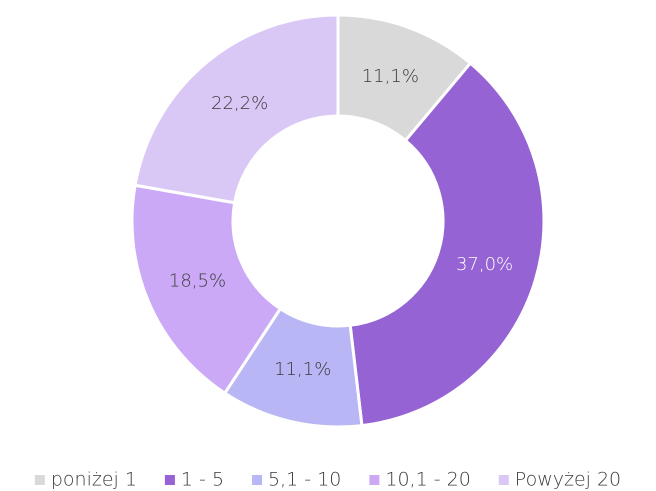  What do you see at coordinates (94, 480) in the screenshot?
I see `legend-label: poniżej 1` at bounding box center [94, 480].